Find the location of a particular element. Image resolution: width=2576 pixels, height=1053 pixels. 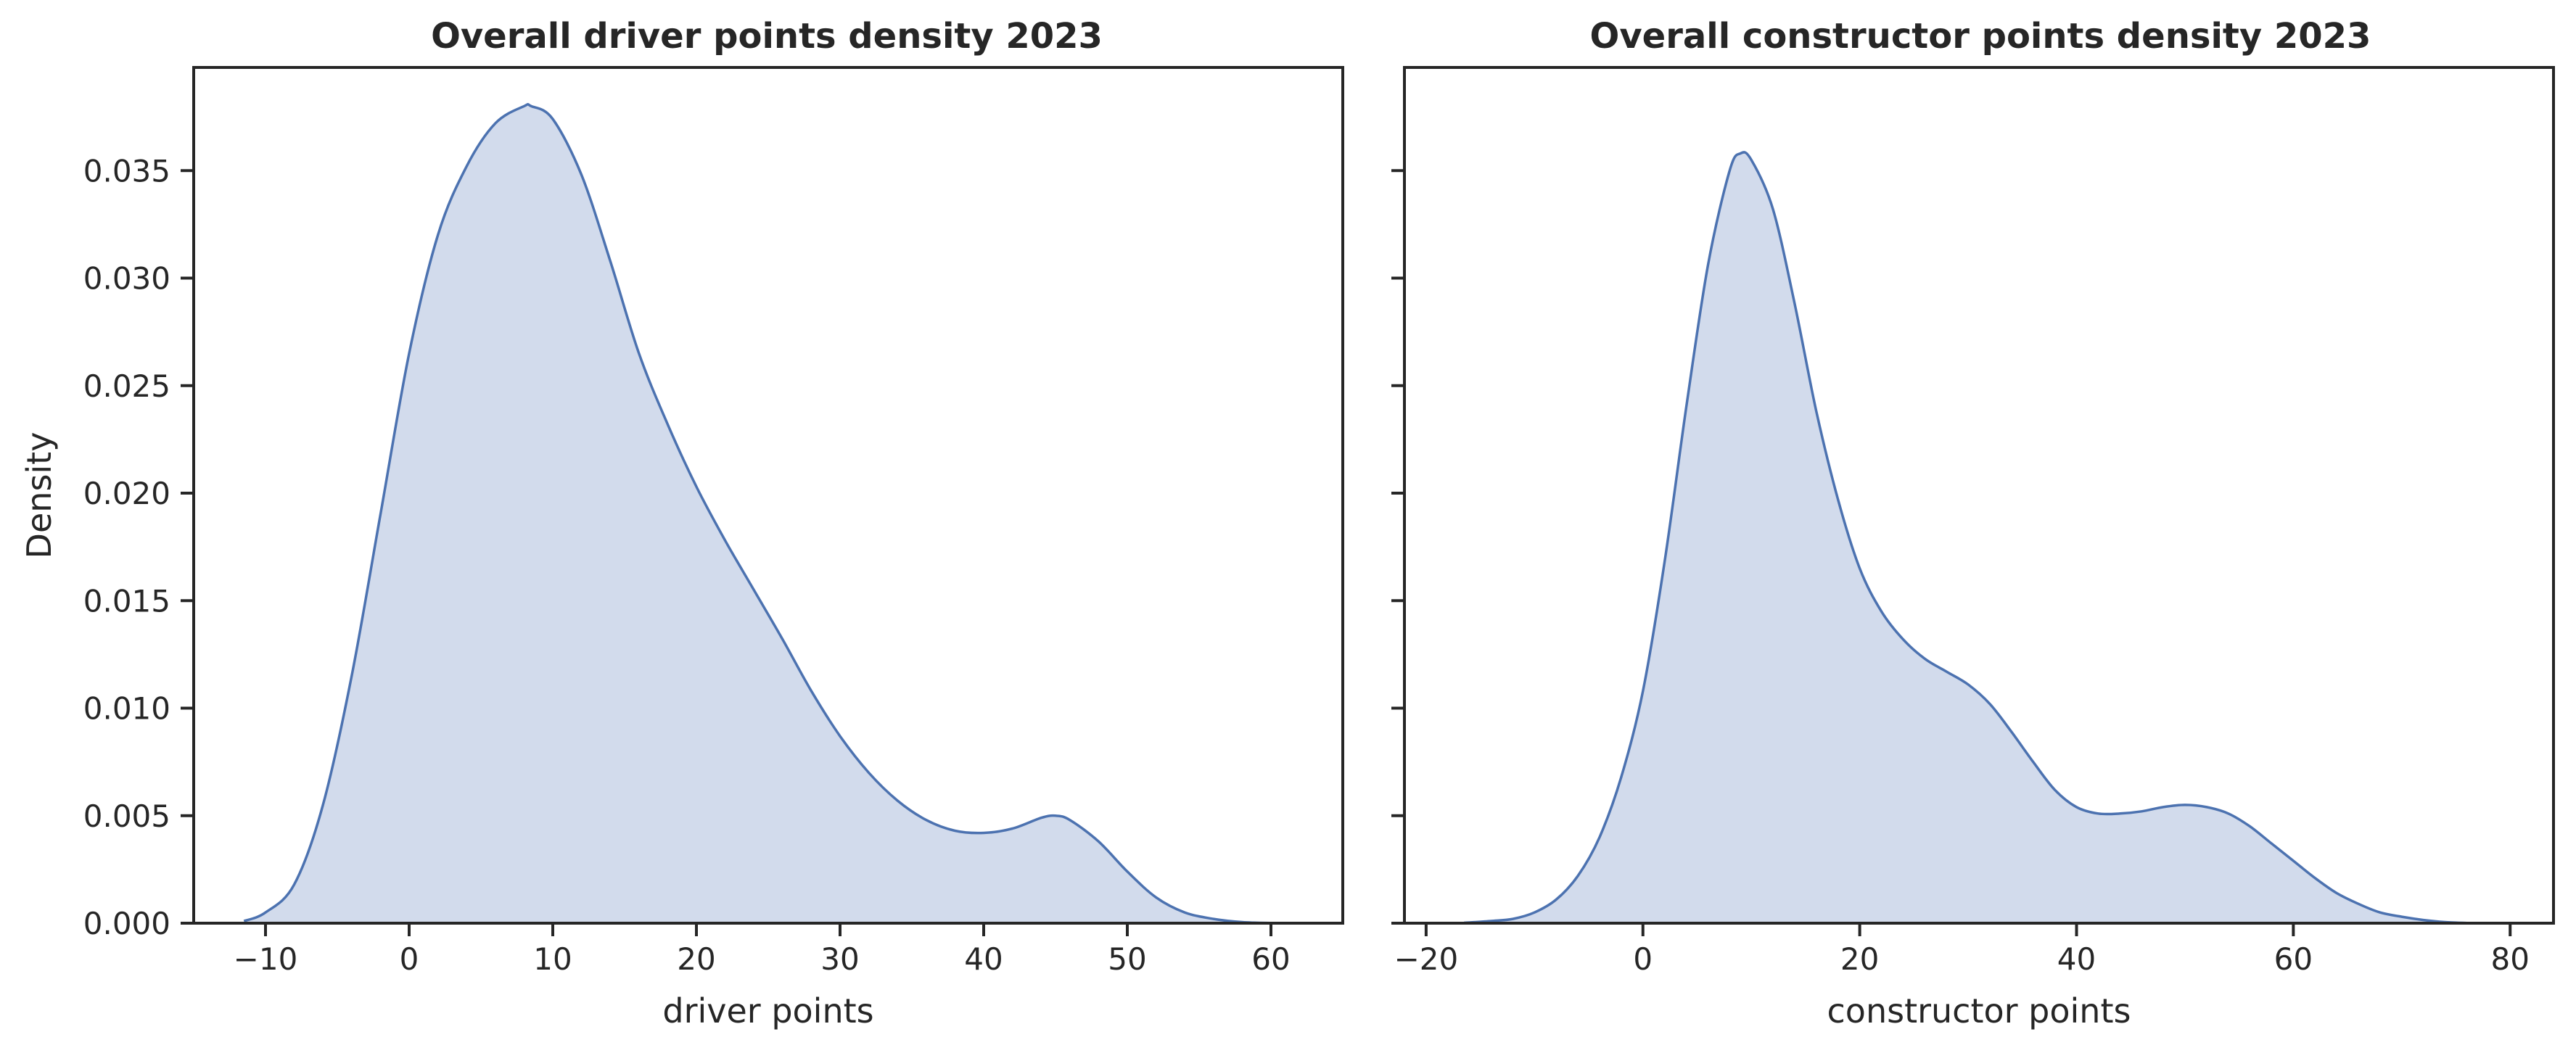

x-tick-label: 80 is located at coordinates (2509, 959).